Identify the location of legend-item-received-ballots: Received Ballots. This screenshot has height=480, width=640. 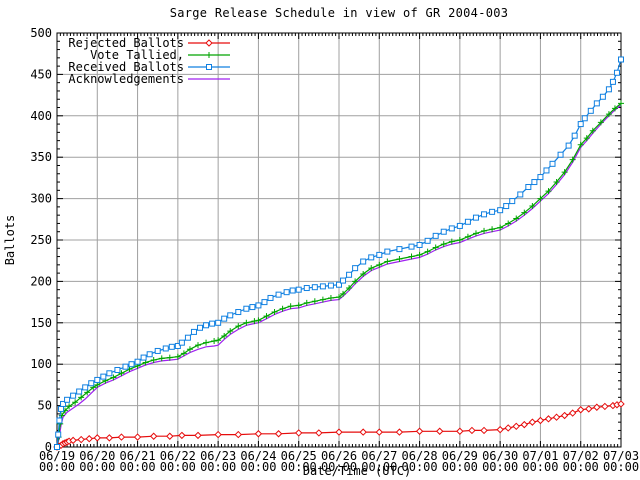
(149, 67).